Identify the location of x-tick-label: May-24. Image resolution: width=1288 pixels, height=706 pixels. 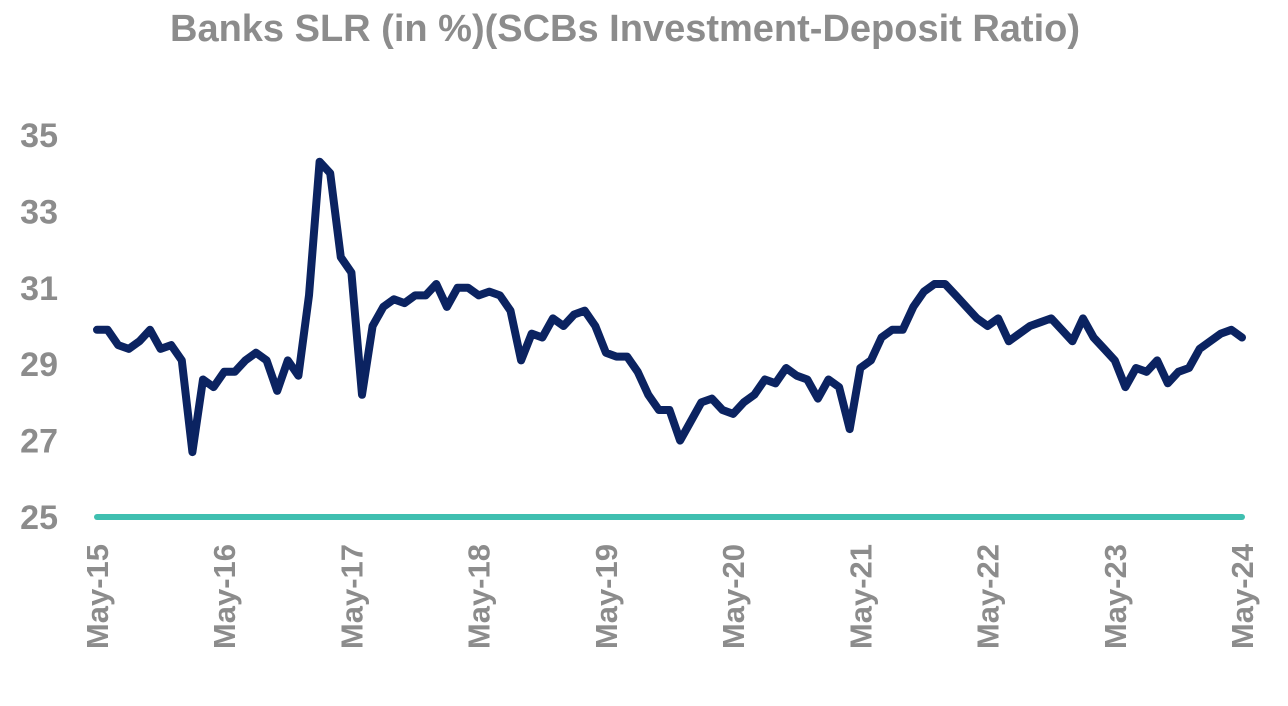
(1242, 596).